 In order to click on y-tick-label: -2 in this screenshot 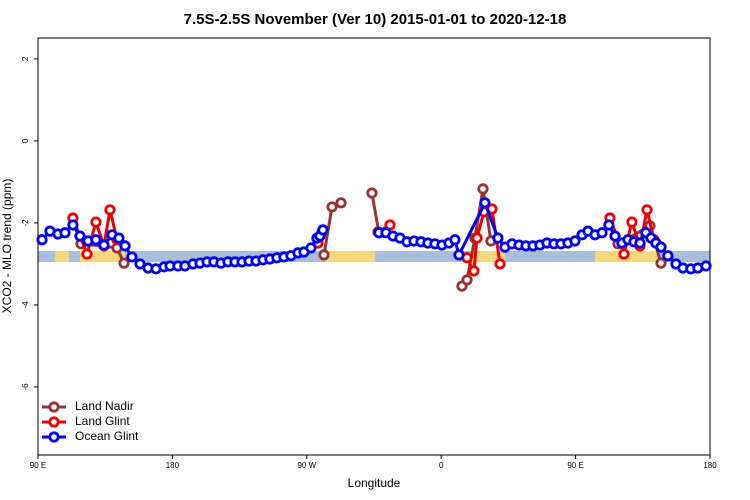, I will do `click(25, 223)`.